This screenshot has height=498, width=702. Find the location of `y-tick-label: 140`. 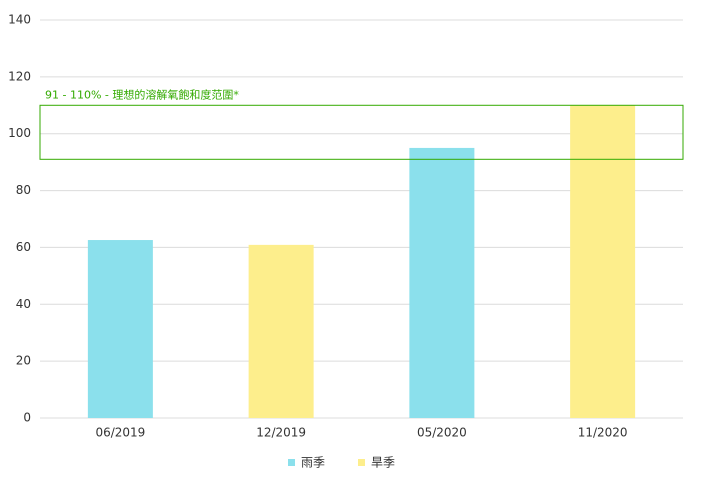

y-tick-label: 140 is located at coordinates (19, 20).